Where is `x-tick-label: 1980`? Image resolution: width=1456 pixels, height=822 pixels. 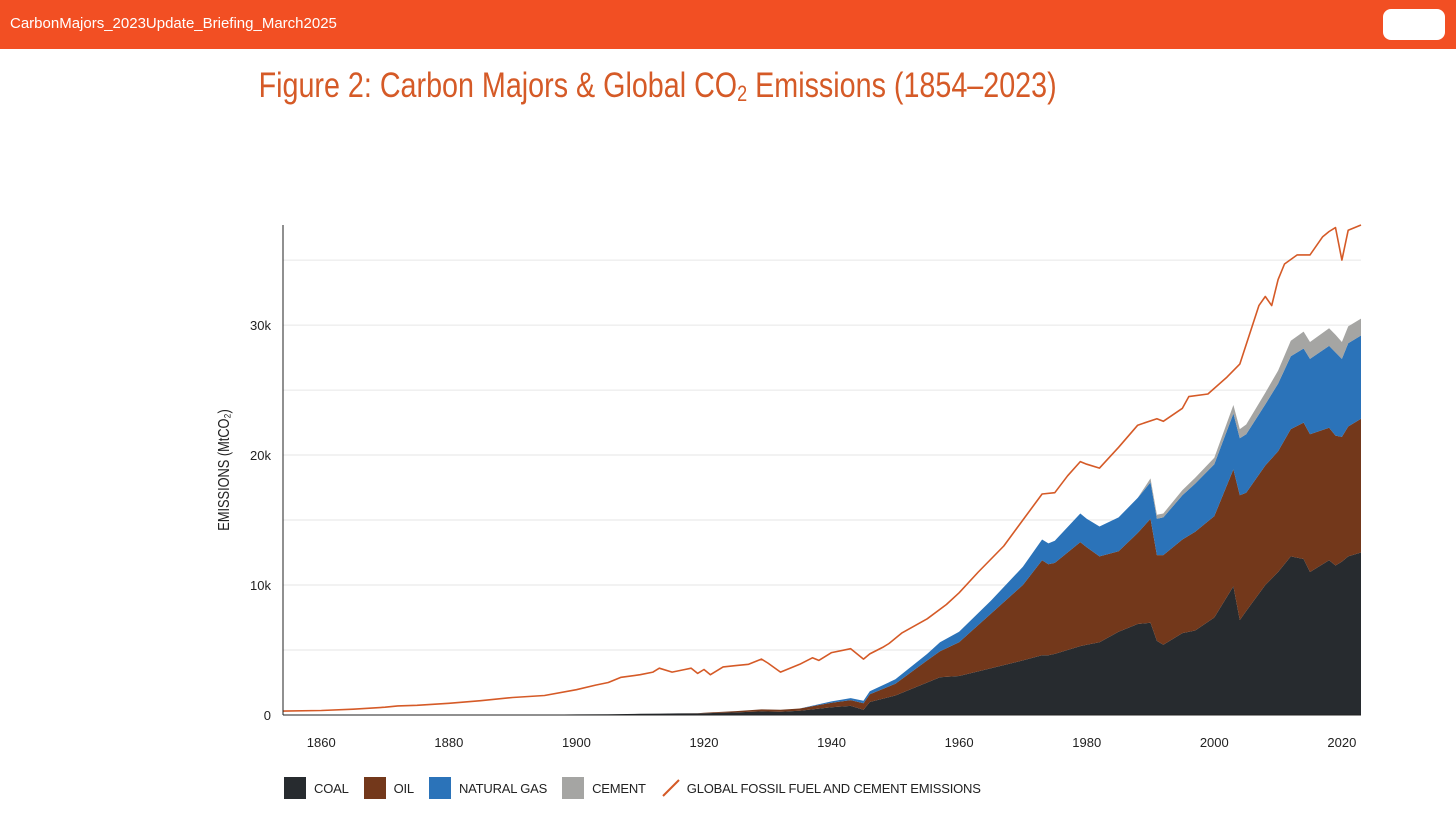
x-tick-label: 1980 is located at coordinates (1086, 742).